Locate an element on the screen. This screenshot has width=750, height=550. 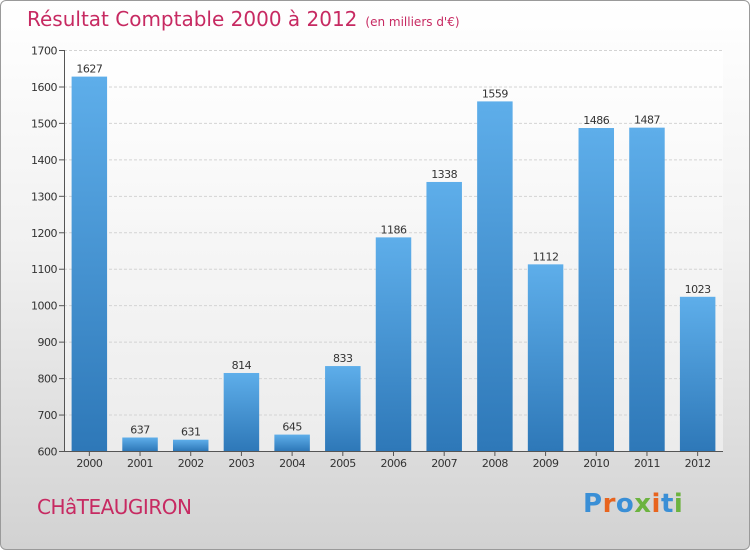
chart-title-text: Résultat Comptable 2000 à 2012 is located at coordinates (192, 19).